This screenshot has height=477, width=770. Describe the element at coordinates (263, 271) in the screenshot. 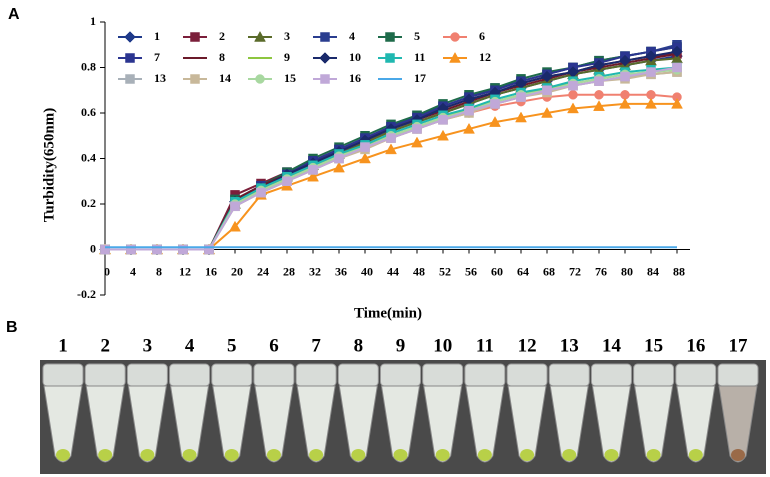

I see `x-tick-label: 24` at that location.